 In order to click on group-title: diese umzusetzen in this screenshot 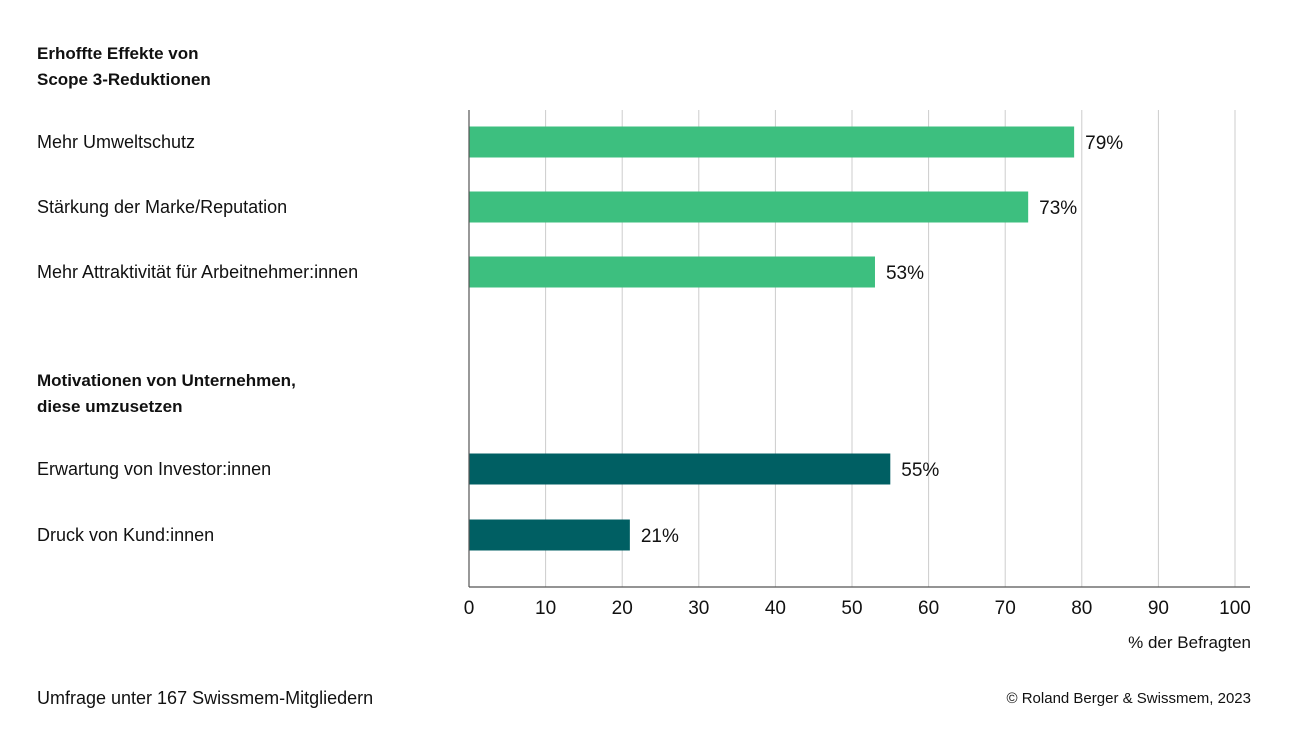, I will do `click(110, 406)`.